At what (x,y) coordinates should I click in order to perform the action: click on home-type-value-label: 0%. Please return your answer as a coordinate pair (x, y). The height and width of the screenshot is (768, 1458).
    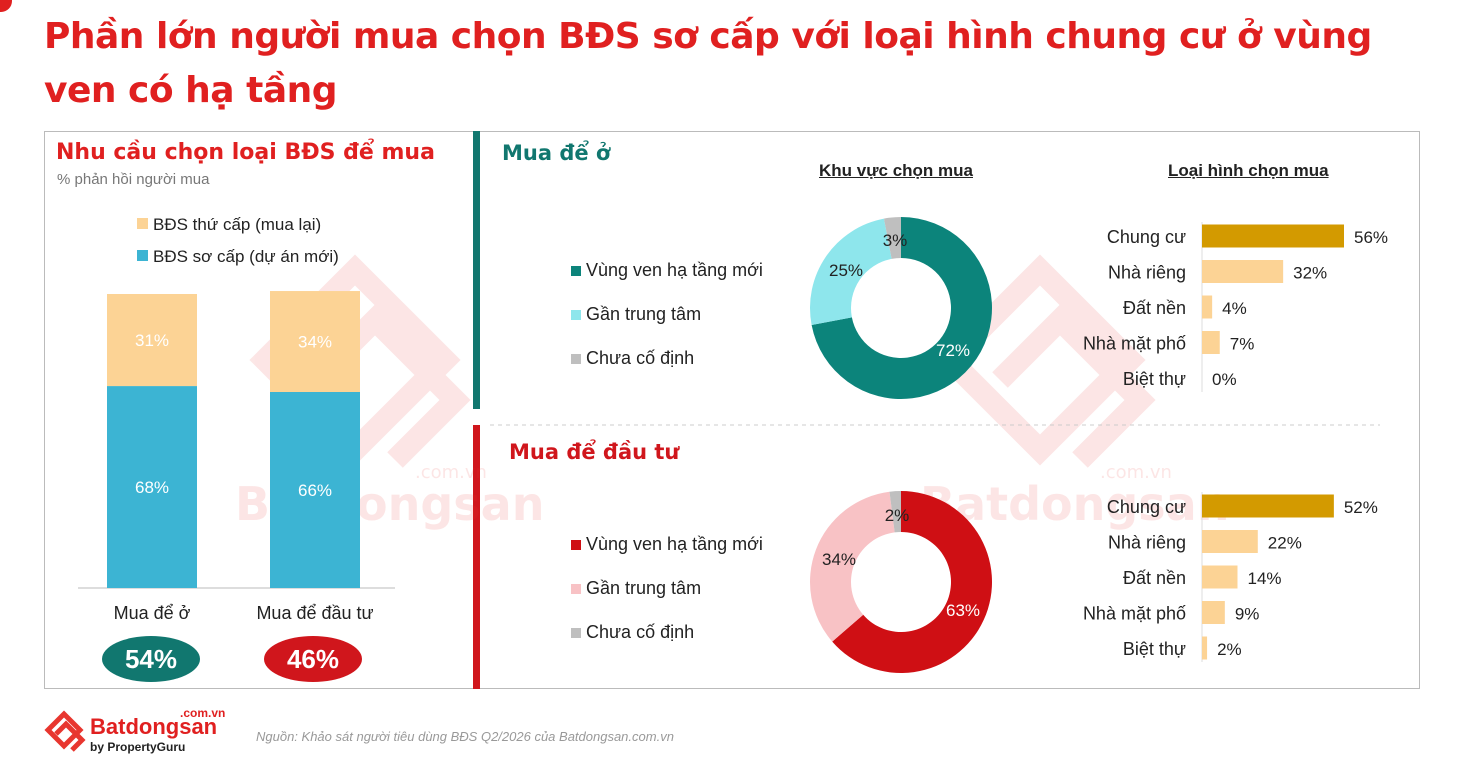
    Looking at the image, I should click on (1224, 379).